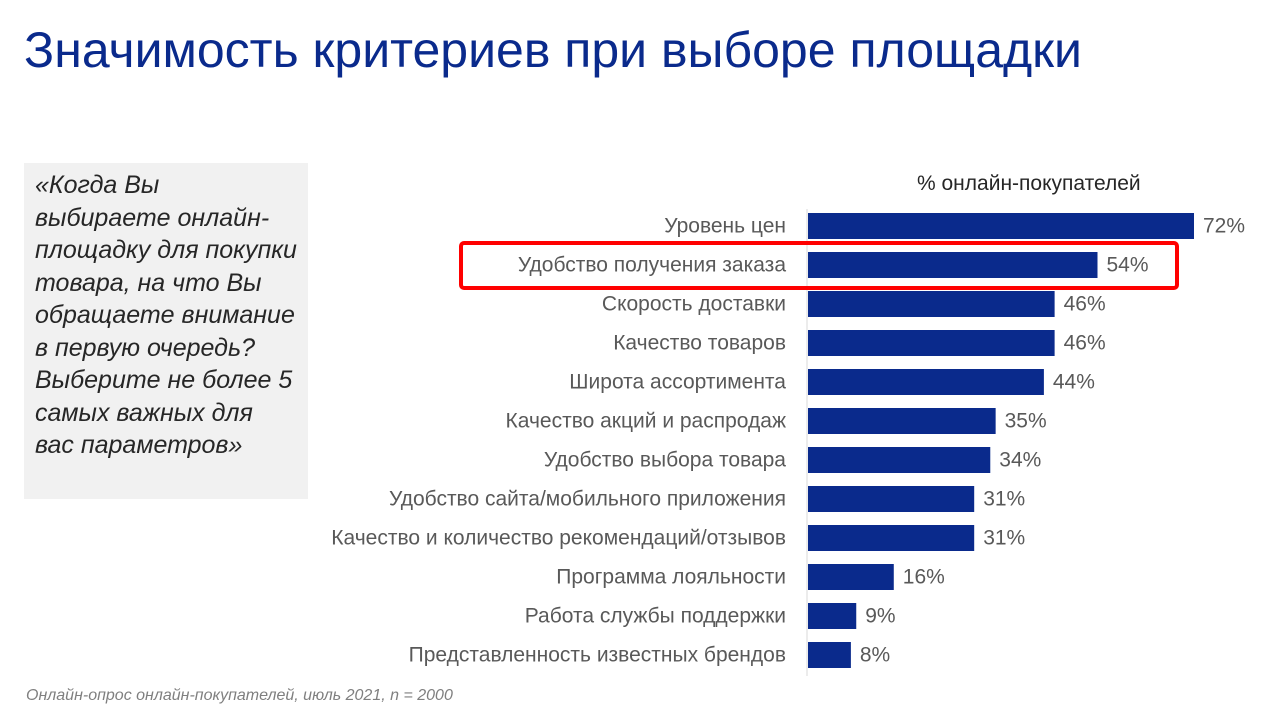  I want to click on value-label: 34%, so click(1020, 460).